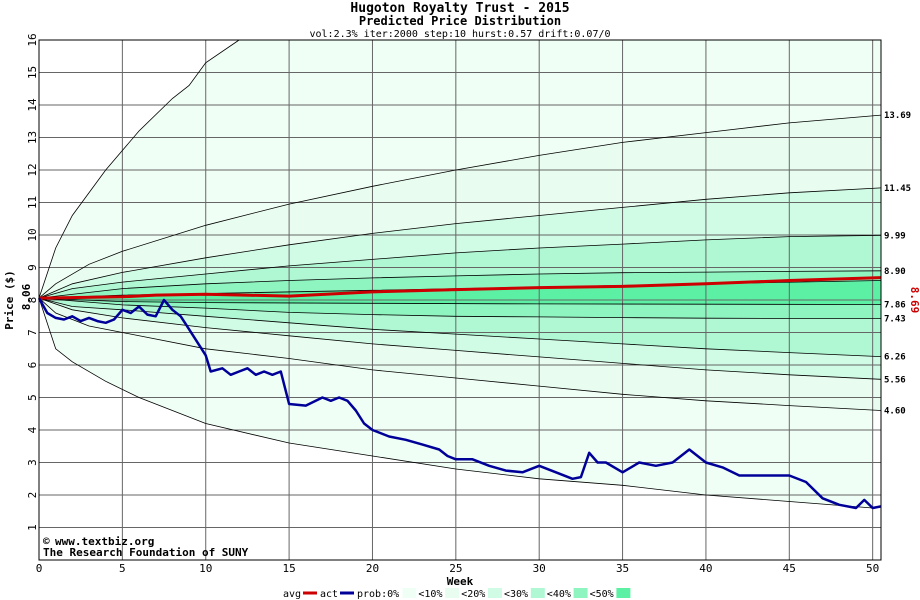 The height and width of the screenshot is (600, 920). I want to click on x-tick-label: 40, so click(705, 568).